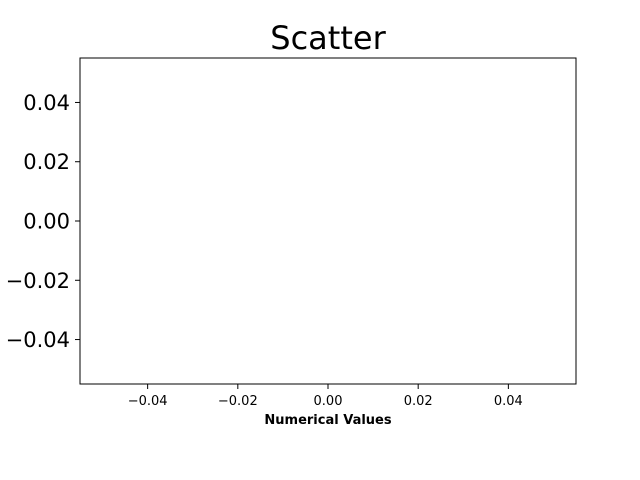 This screenshot has width=640, height=480. What do you see at coordinates (327, 420) in the screenshot?
I see `x-axis-label: Numerical Values` at bounding box center [327, 420].